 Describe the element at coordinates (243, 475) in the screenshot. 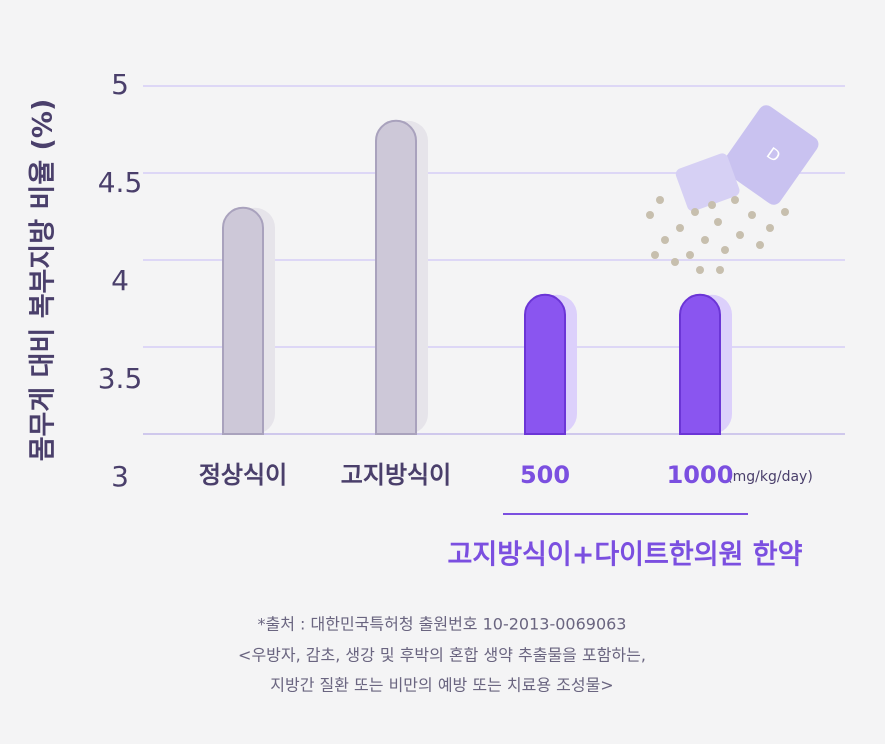

I see `x-tick-label: 정상식이` at that location.